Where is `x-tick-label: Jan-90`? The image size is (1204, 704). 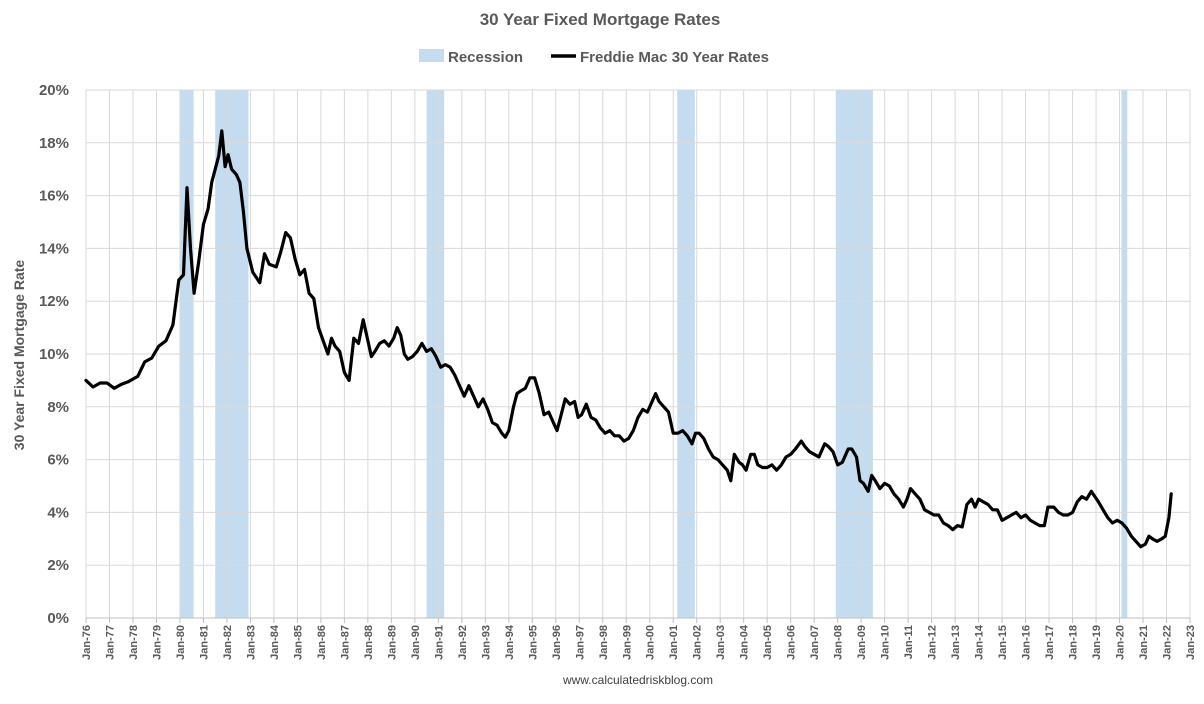 x-tick-label: Jan-90 is located at coordinates (416, 642).